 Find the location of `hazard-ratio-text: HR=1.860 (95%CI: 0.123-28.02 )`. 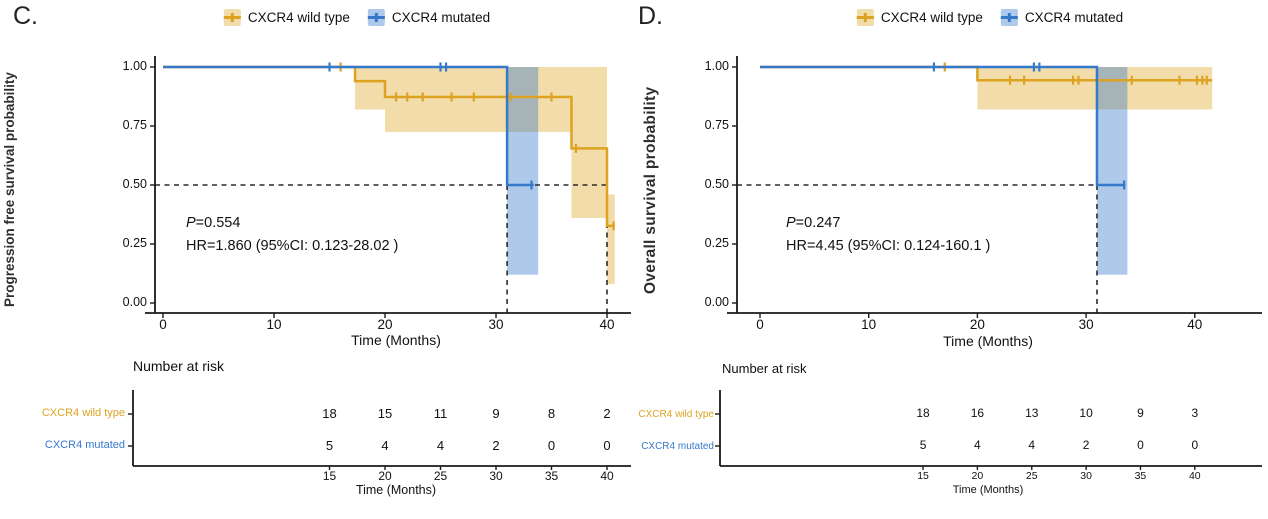

hazard-ratio-text: HR=1.860 (95%CI: 0.123-28.02 ) is located at coordinates (292, 245).